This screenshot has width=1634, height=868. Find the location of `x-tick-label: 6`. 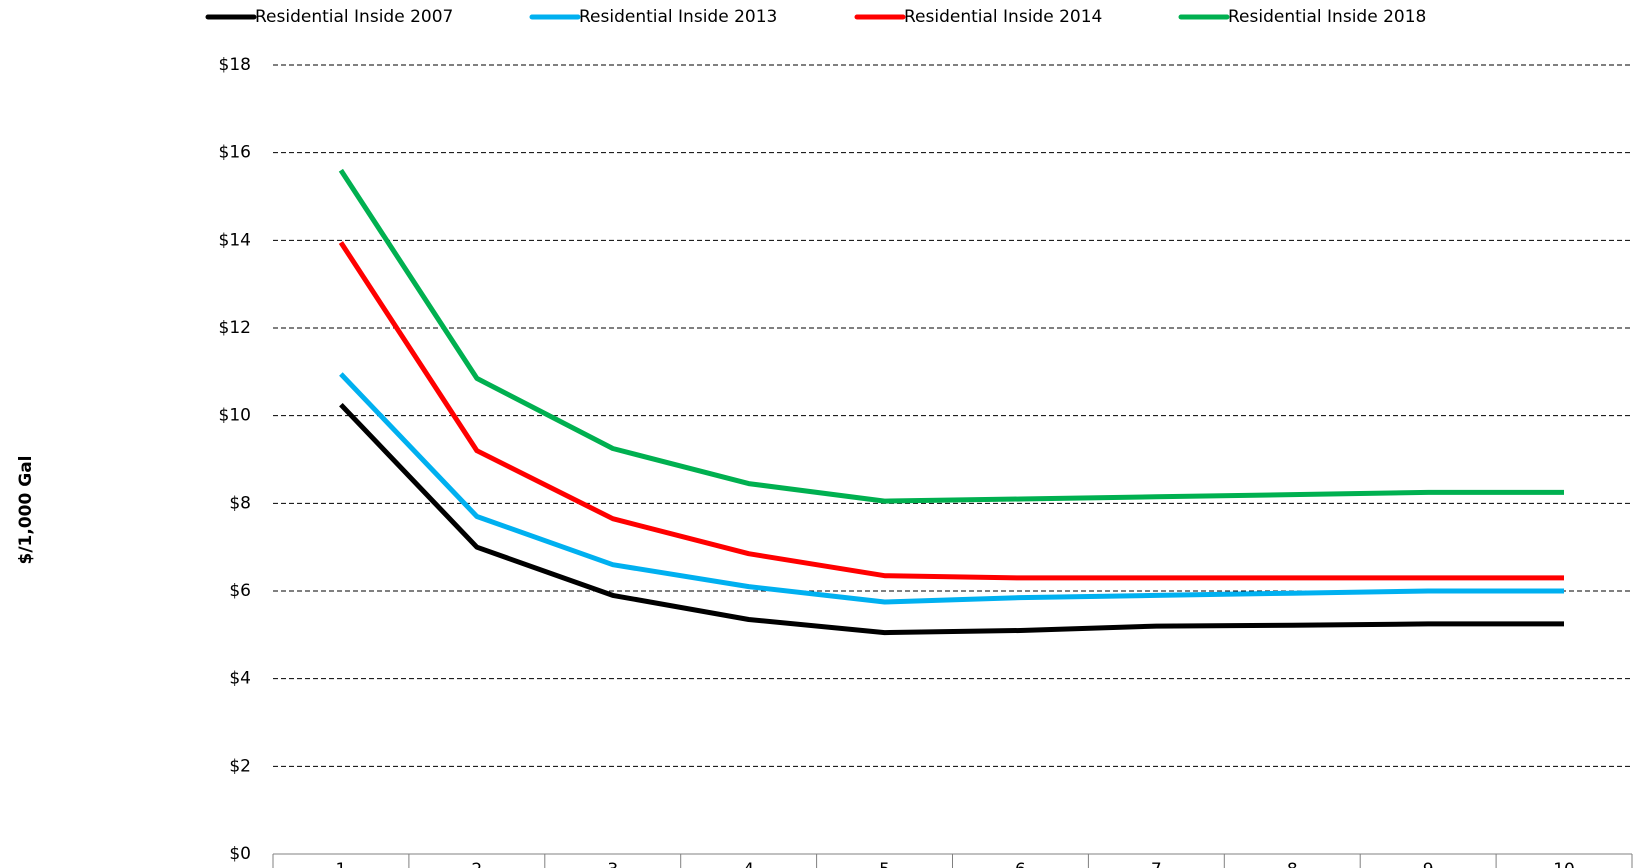

x-tick-label: 6 is located at coordinates (1020, 864).